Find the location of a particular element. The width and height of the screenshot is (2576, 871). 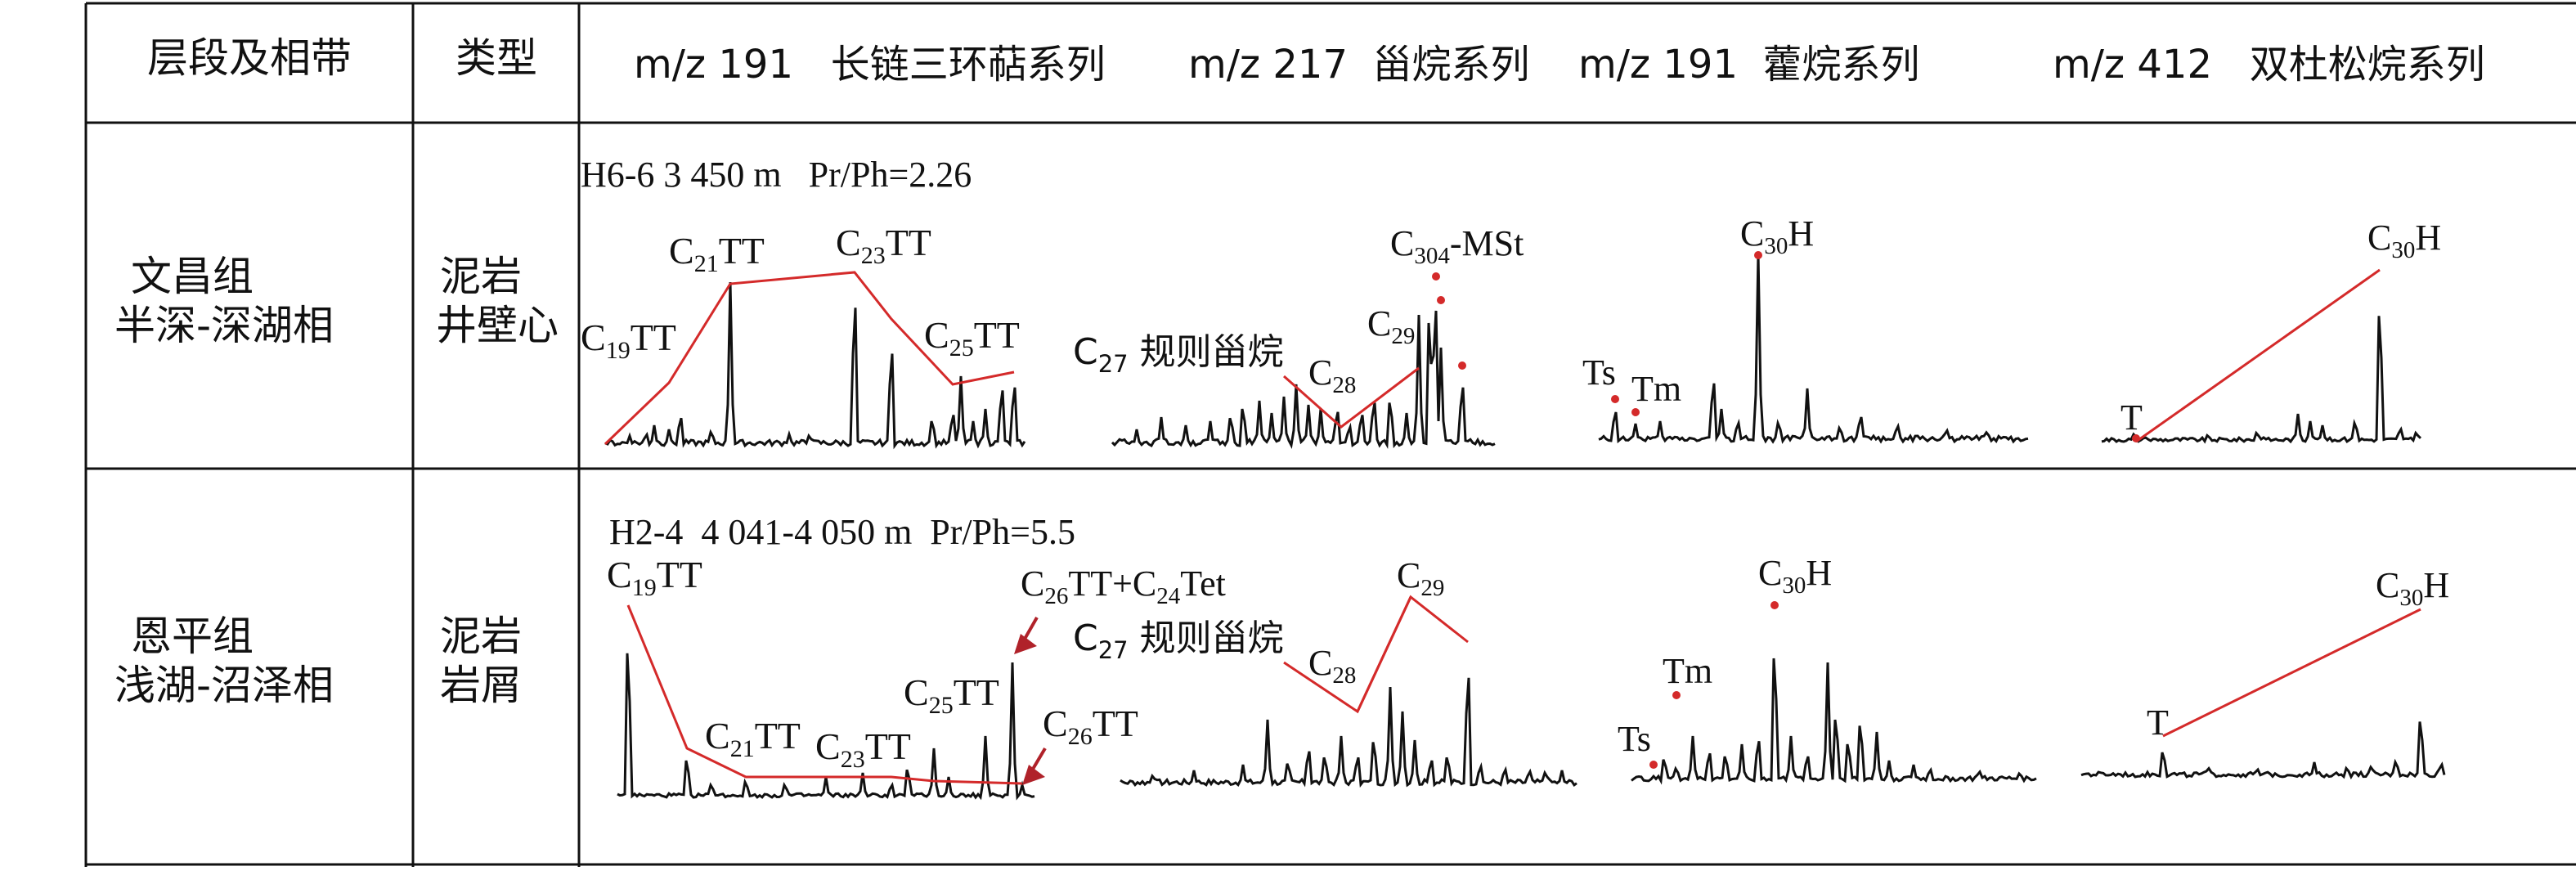

row1-label-t-bicadinane: T is located at coordinates (2131, 417).